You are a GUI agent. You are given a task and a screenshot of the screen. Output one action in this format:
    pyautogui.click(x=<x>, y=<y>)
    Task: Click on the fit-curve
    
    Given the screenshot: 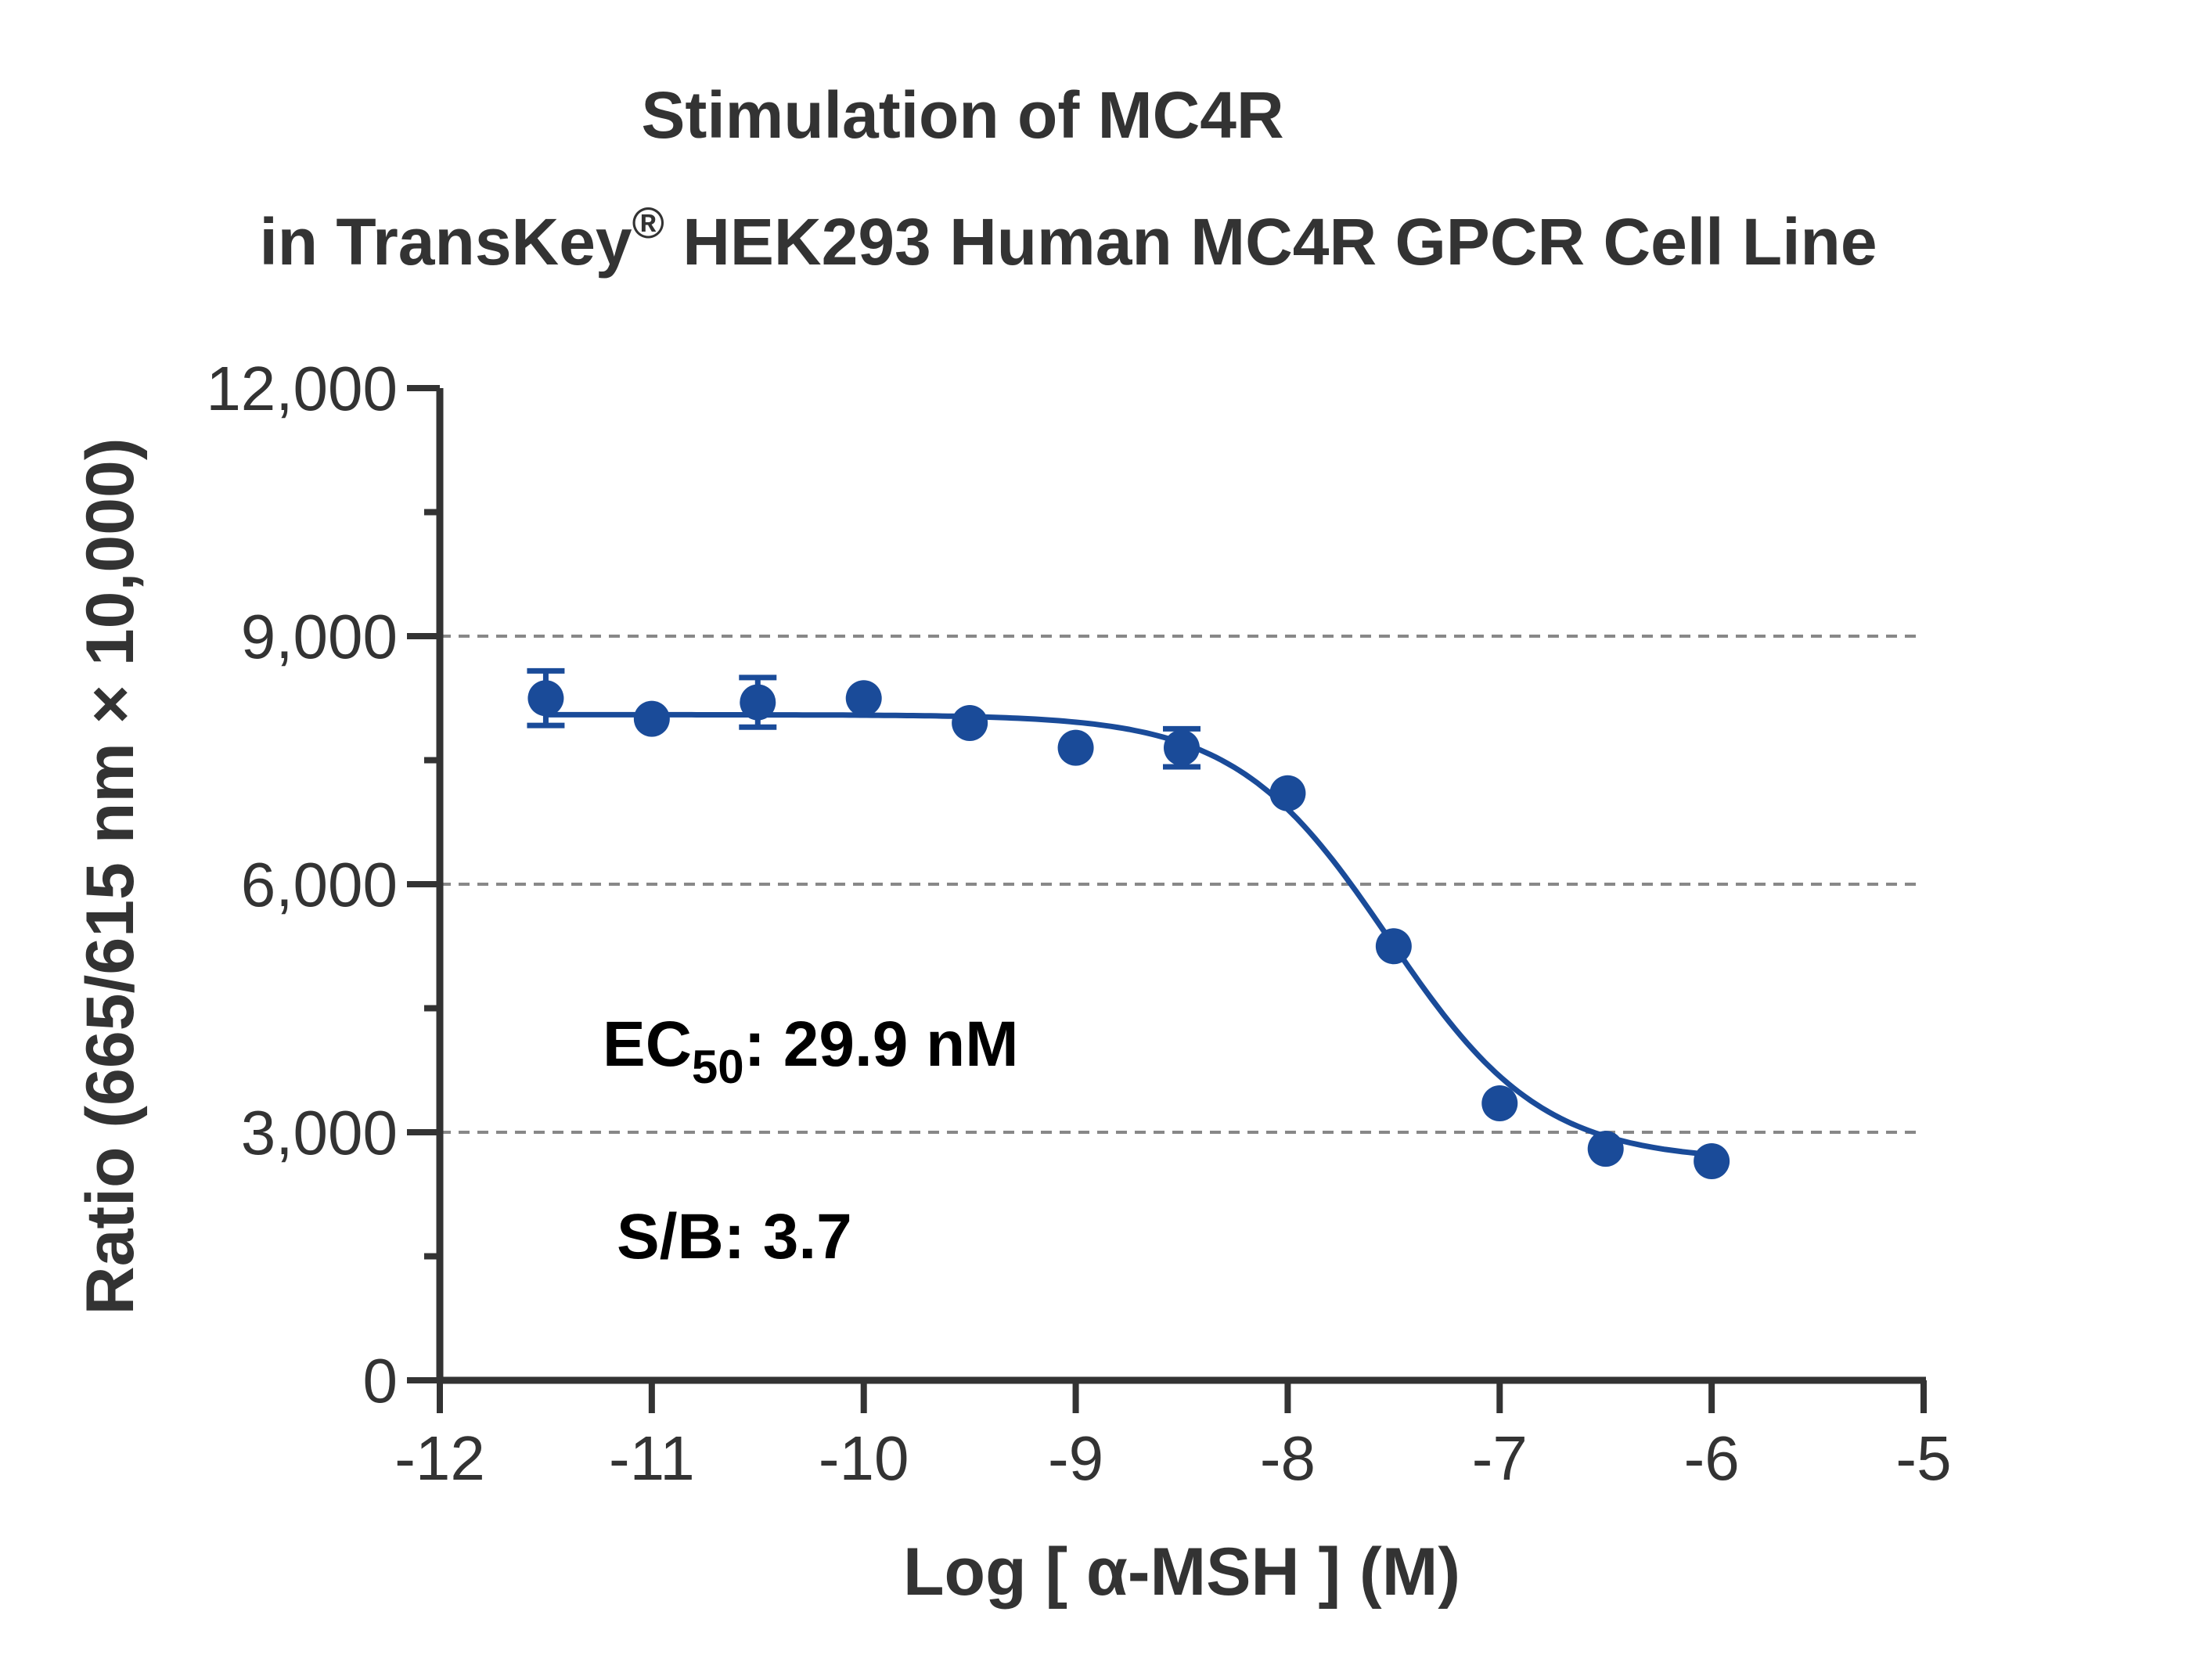 What is the action you would take?
    pyautogui.click(x=1128, y=934)
    